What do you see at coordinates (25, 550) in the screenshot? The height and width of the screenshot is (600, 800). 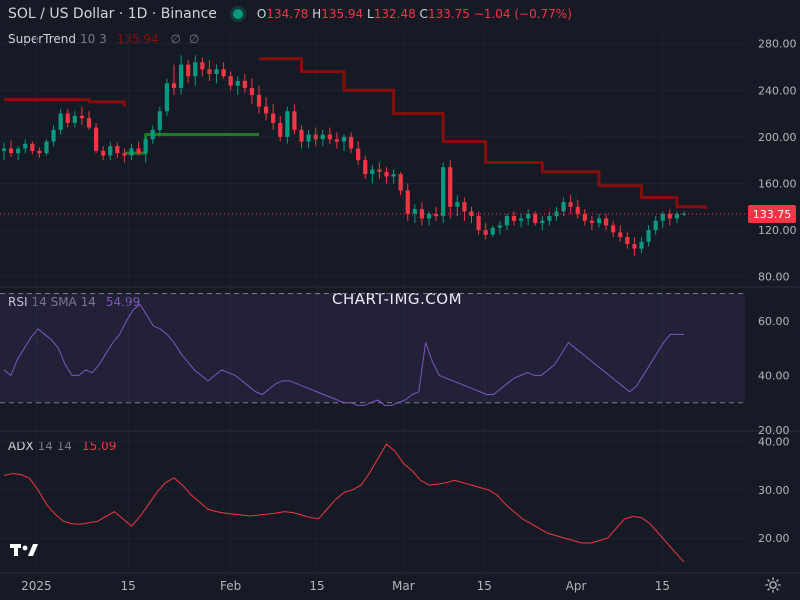 I see `tradingview-logo-icon` at bounding box center [25, 550].